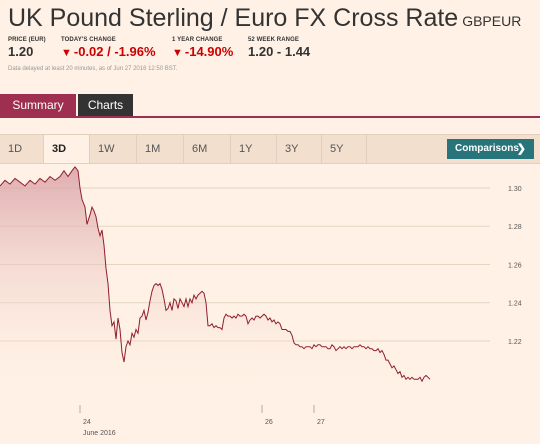 This screenshot has width=540, height=444. Describe the element at coordinates (515, 265) in the screenshot. I see `y-tick-label: 1.26` at that location.